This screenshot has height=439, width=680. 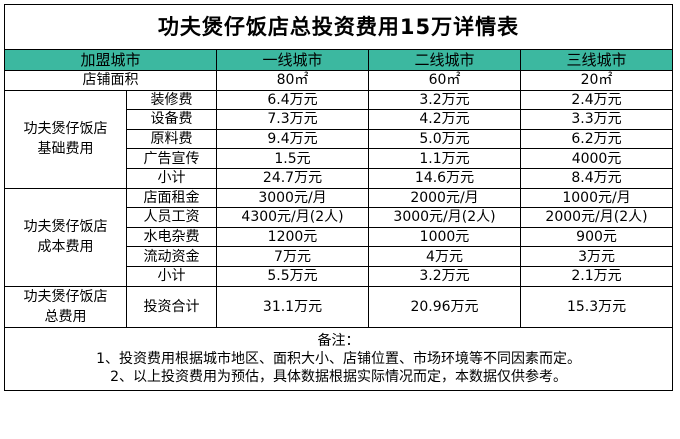 What do you see at coordinates (596, 217) in the screenshot?
I see `cell-value: 2000元/月(2人)` at bounding box center [596, 217].